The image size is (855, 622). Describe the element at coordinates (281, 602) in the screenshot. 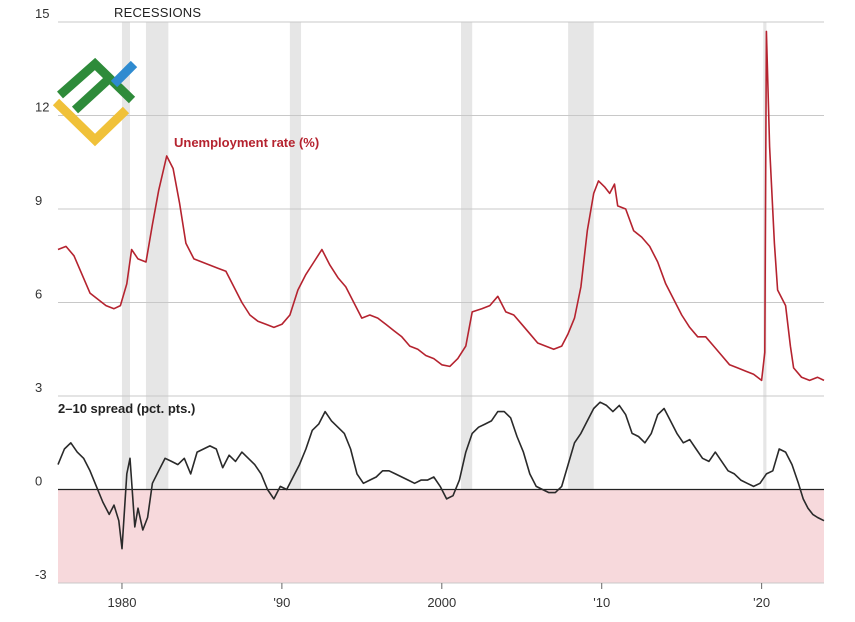

I see `x-tick-label: '90` at that location.